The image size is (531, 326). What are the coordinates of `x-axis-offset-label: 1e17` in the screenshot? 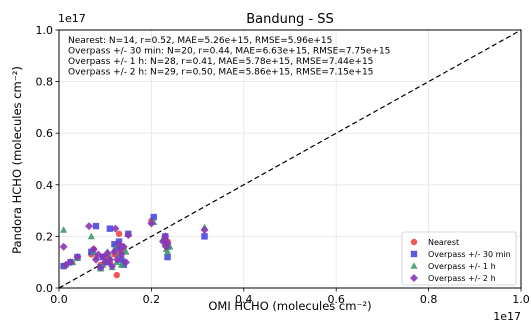 It's located at (507, 316).